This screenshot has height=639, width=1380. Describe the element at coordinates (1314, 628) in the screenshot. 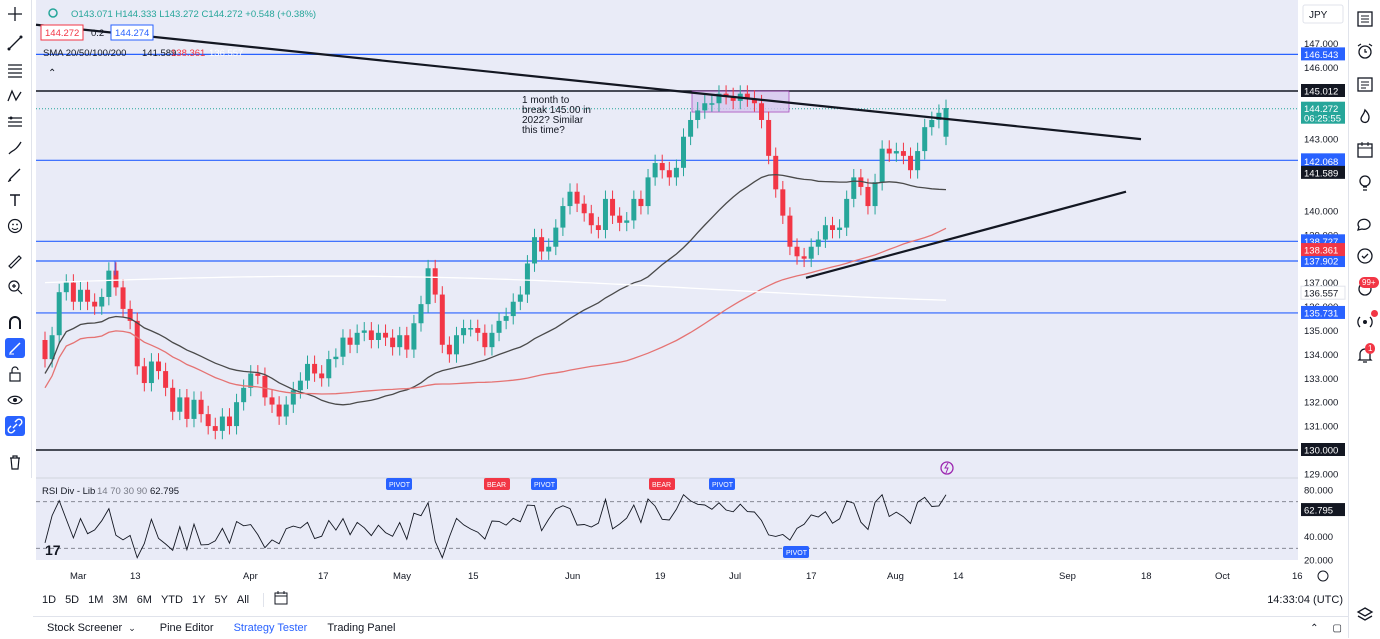

I see `collapse-panel-icon: ⌃` at that location.